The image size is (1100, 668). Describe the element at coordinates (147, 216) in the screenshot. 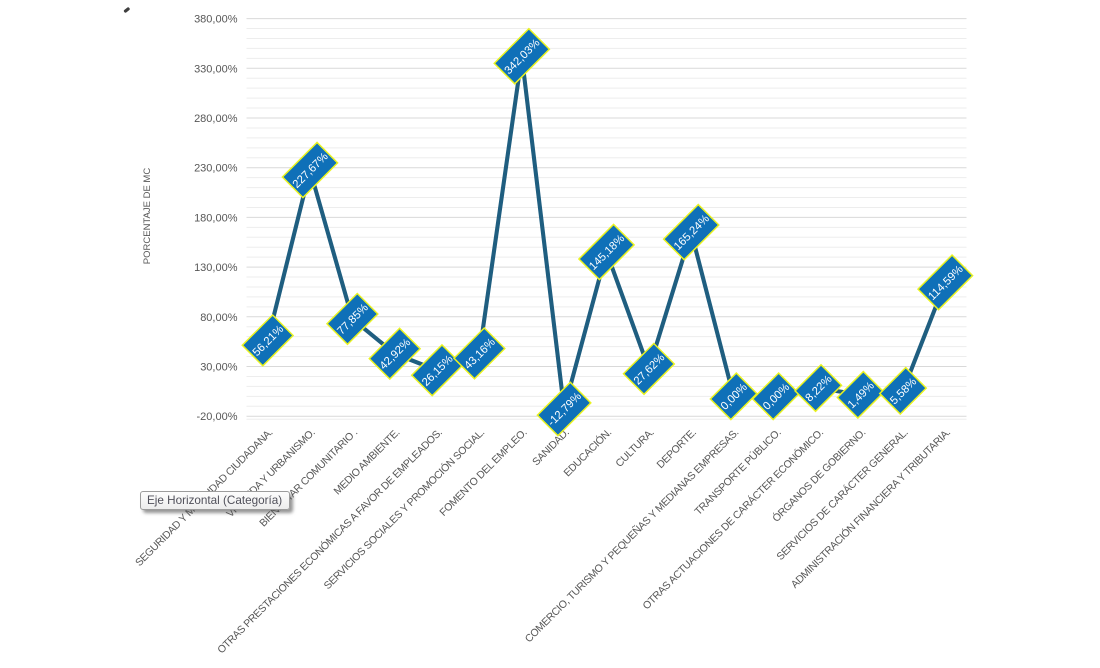

I see `svg-text: PORCENTAJE DE MC` at that location.